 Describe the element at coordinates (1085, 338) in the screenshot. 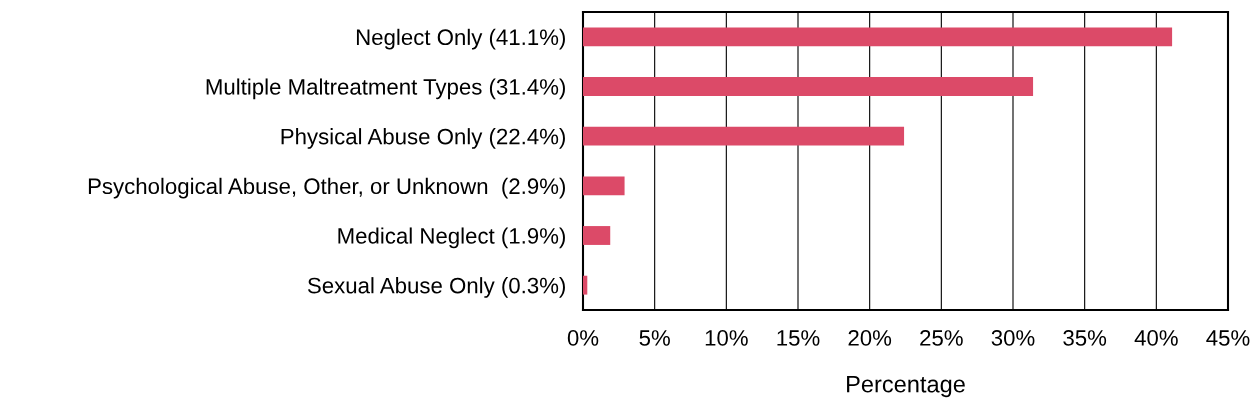

I see `x-tick-label: 35%` at that location.